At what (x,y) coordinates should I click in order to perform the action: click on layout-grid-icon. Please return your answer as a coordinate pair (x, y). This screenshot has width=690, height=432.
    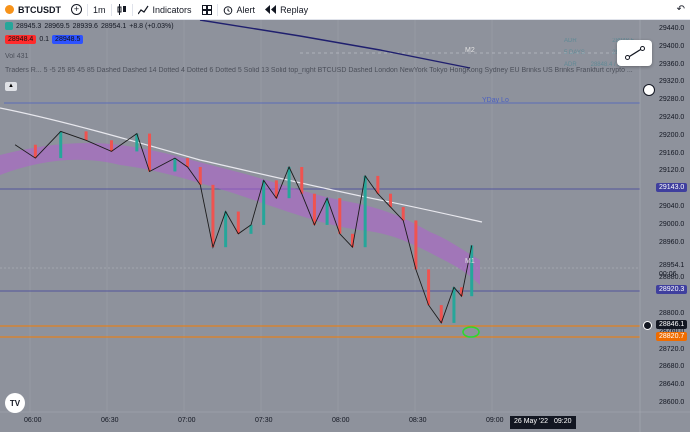
    Looking at the image, I should click on (206, 9).